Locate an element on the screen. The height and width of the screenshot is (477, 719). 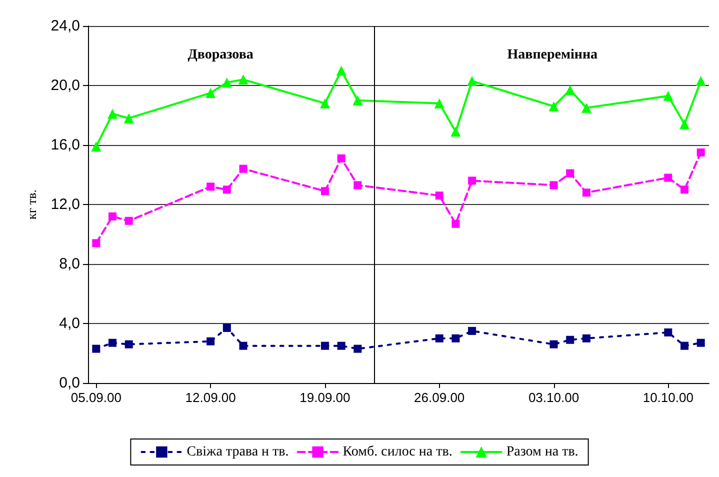
x-tick-label: 03.10.00 is located at coordinates (554, 397).